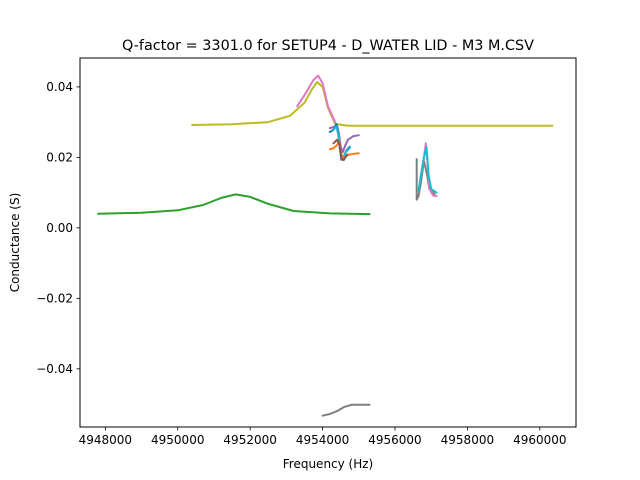  Describe the element at coordinates (394, 440) in the screenshot. I see `x-tick-label: 4956000` at that location.